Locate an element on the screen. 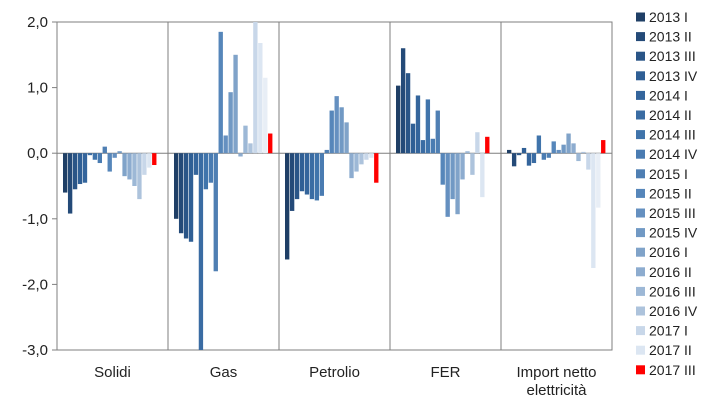  legend-label: 2015 III is located at coordinates (672, 213).